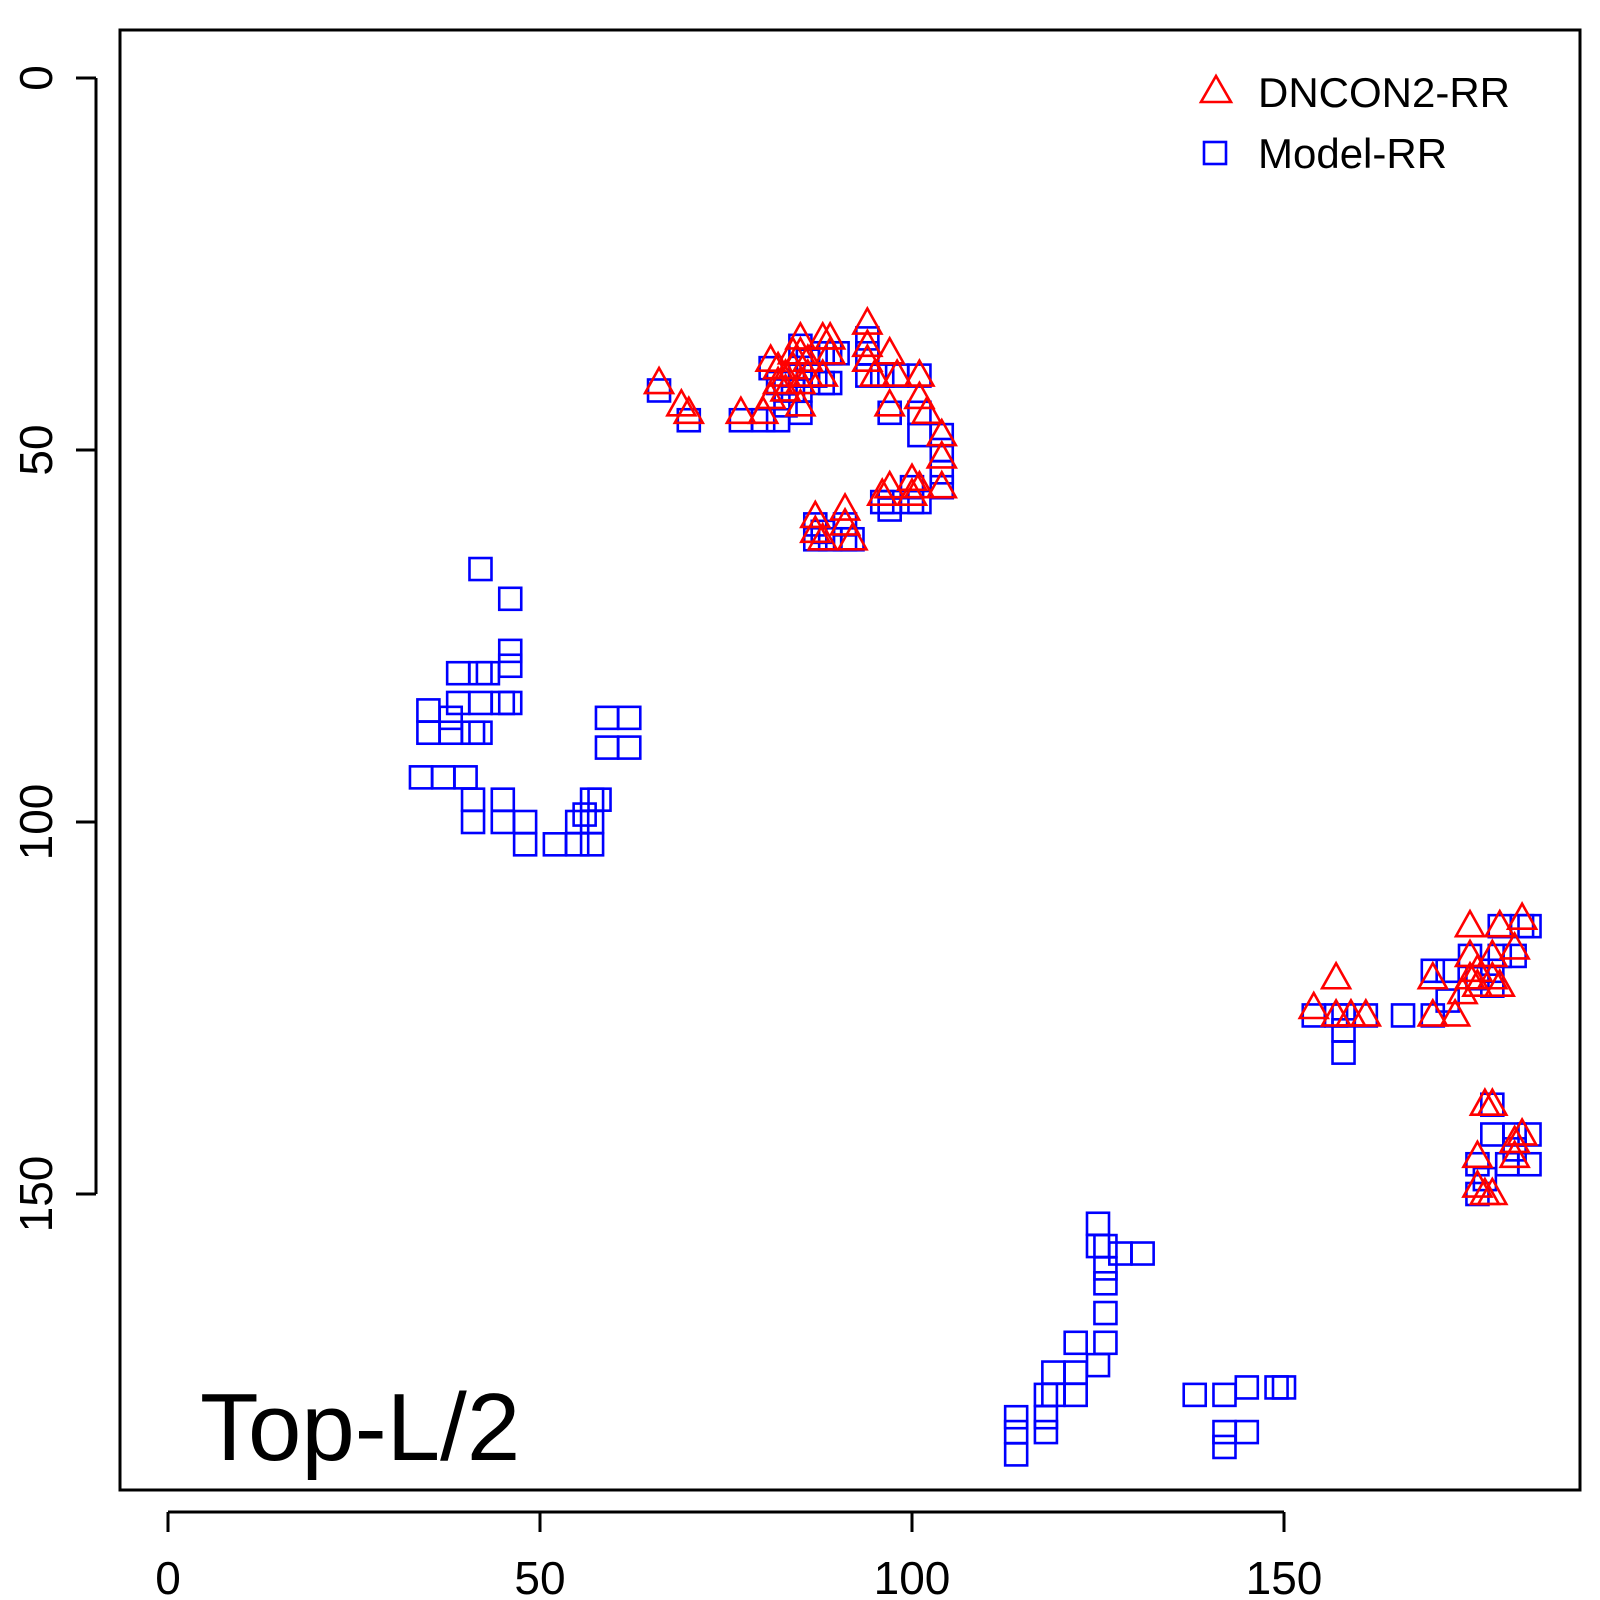 The image size is (1600, 1600). Describe the element at coordinates (168, 1576) in the screenshot. I see `x-tick-label: 0` at that location.